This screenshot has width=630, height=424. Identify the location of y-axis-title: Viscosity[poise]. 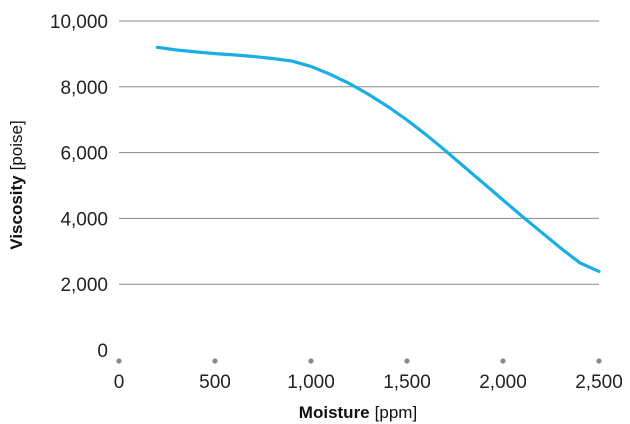
(16, 184).